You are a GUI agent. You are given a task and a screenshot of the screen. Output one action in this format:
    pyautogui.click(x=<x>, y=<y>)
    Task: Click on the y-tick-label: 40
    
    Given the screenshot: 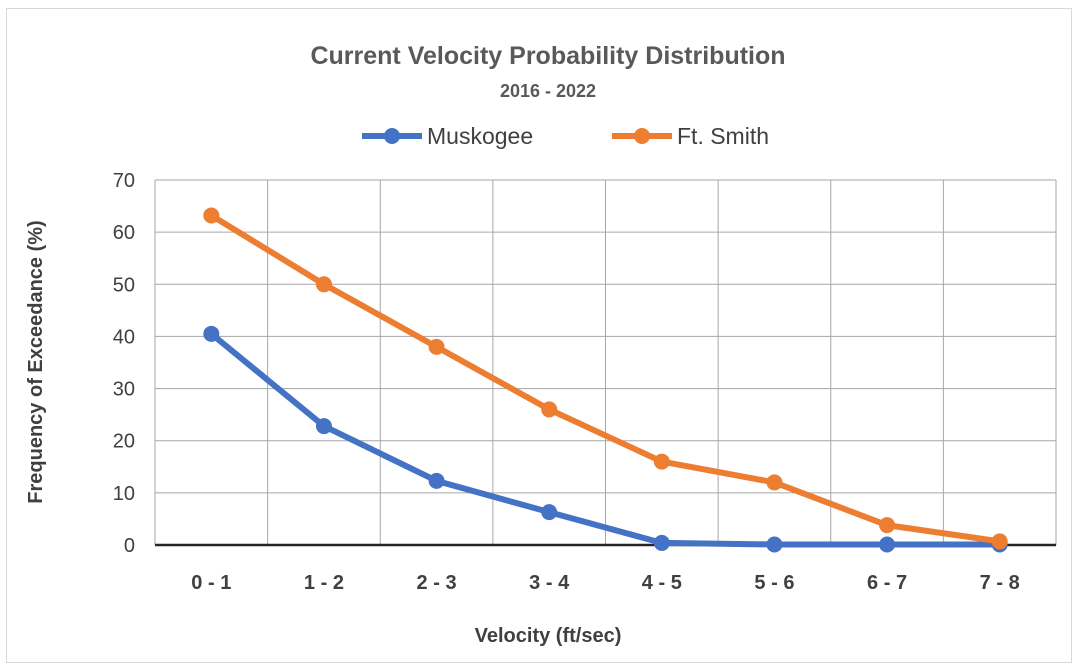 What is the action you would take?
    pyautogui.click(x=124, y=337)
    